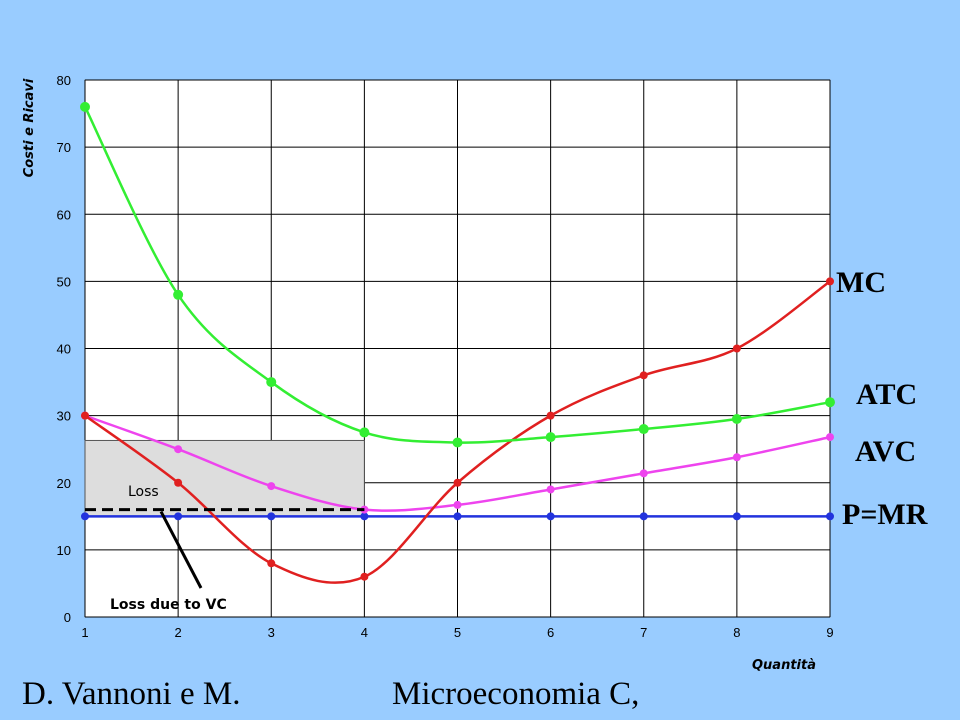 The height and width of the screenshot is (720, 960). I want to click on y-tick-label: 10, so click(64, 550).